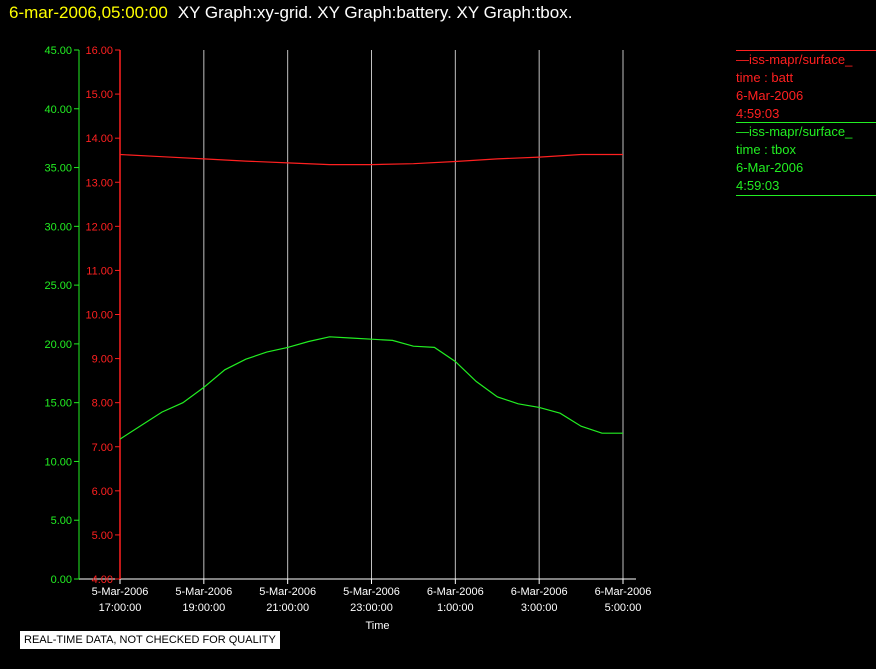 The width and height of the screenshot is (876, 669). What do you see at coordinates (377, 626) in the screenshot?
I see `x-axis-label: Time` at bounding box center [377, 626].